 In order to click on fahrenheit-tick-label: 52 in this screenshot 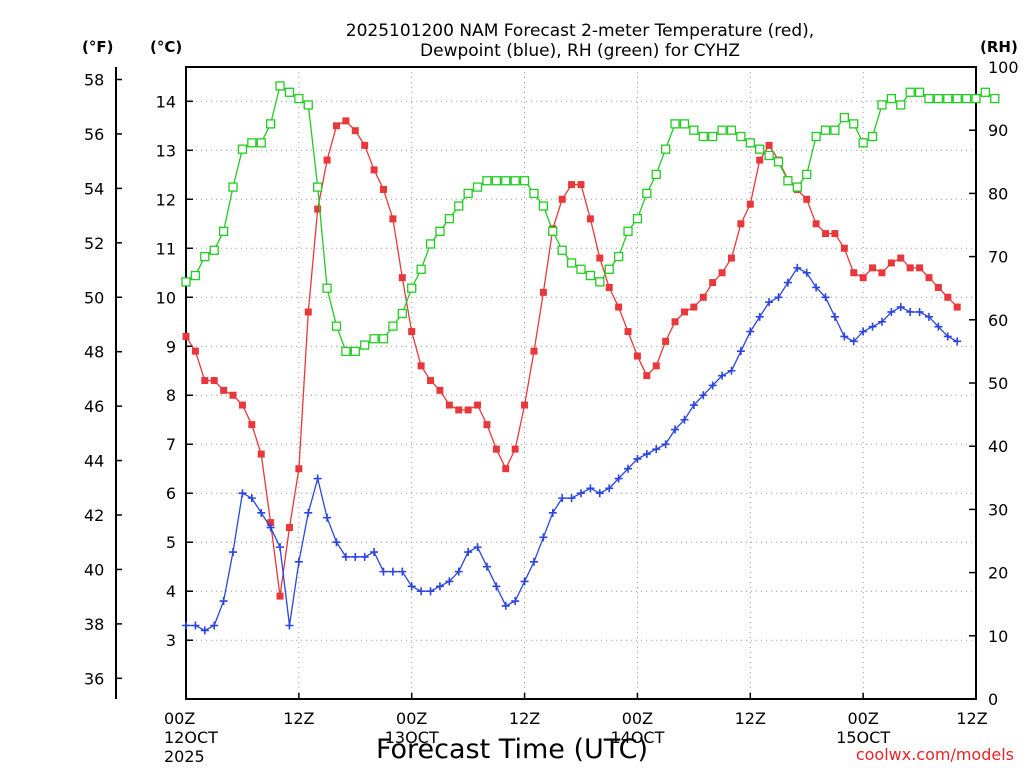, I will do `click(94, 243)`.